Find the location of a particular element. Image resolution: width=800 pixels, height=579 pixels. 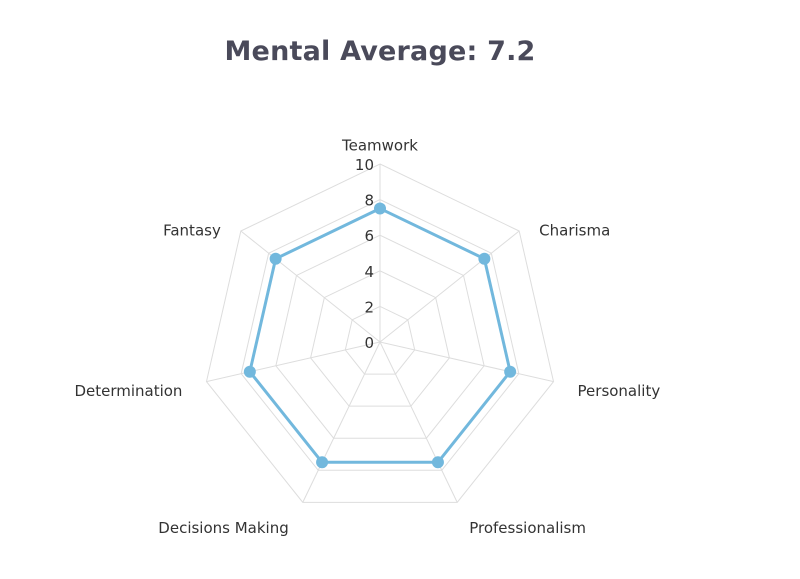

axis-label-charisma: Charisma is located at coordinates (574, 231).